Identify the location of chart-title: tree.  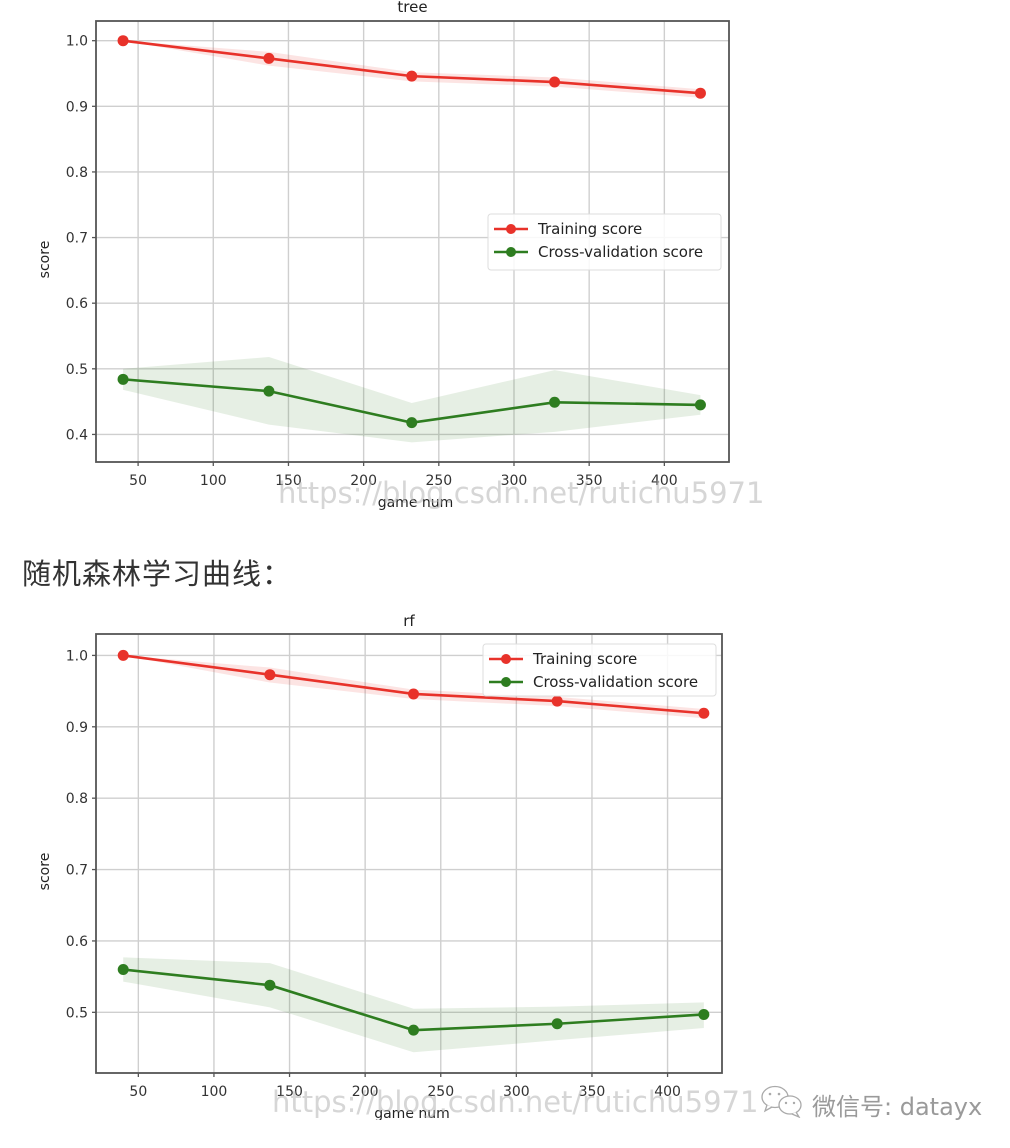
(412, 8).